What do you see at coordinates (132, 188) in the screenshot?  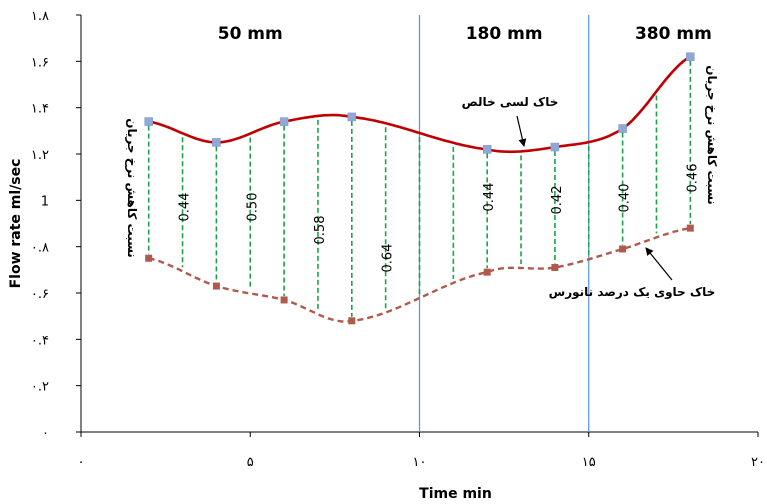 I see `side-label-left: نسبت کاهش نرخ جریان` at bounding box center [132, 188].